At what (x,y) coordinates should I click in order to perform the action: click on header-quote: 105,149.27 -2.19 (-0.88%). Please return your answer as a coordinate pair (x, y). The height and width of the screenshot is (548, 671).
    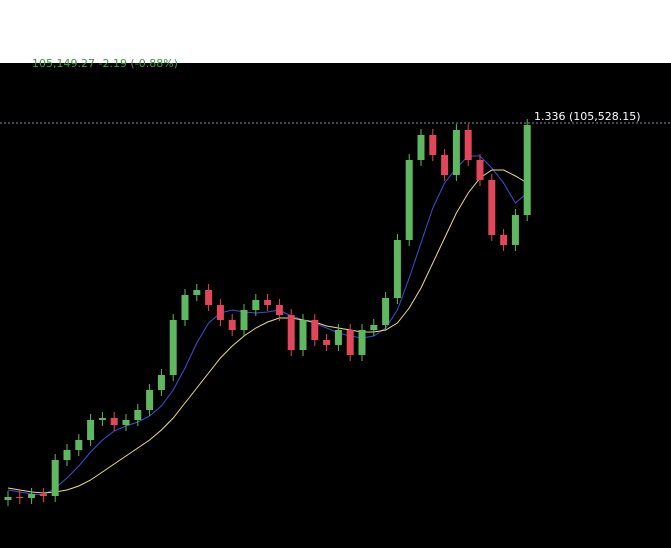
    Looking at the image, I should click on (105, 63).